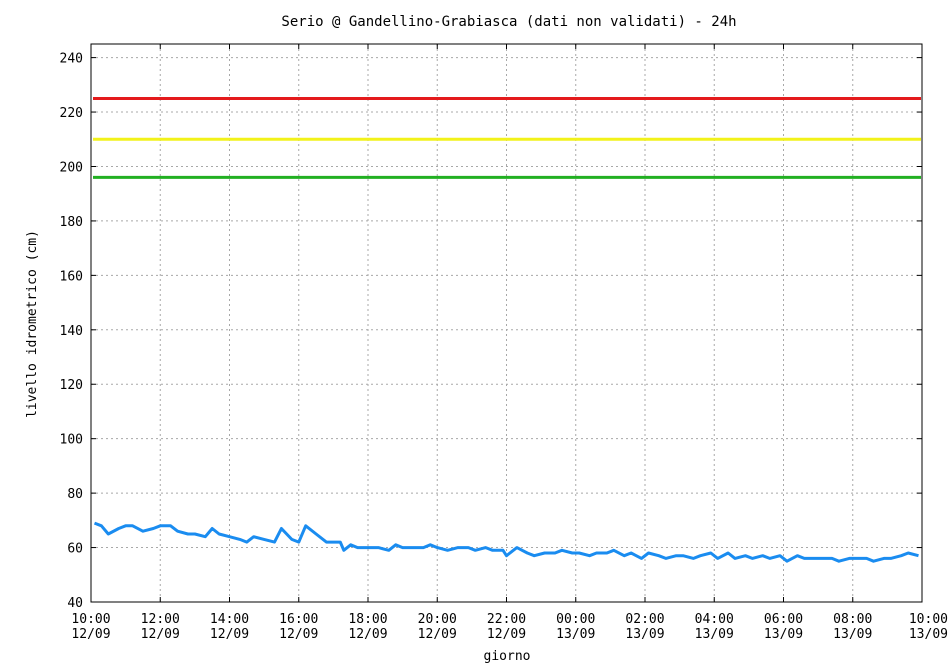 The height and width of the screenshot is (666, 950). Describe the element at coordinates (75, 603) in the screenshot. I see `y-tick-label: 40` at that location.